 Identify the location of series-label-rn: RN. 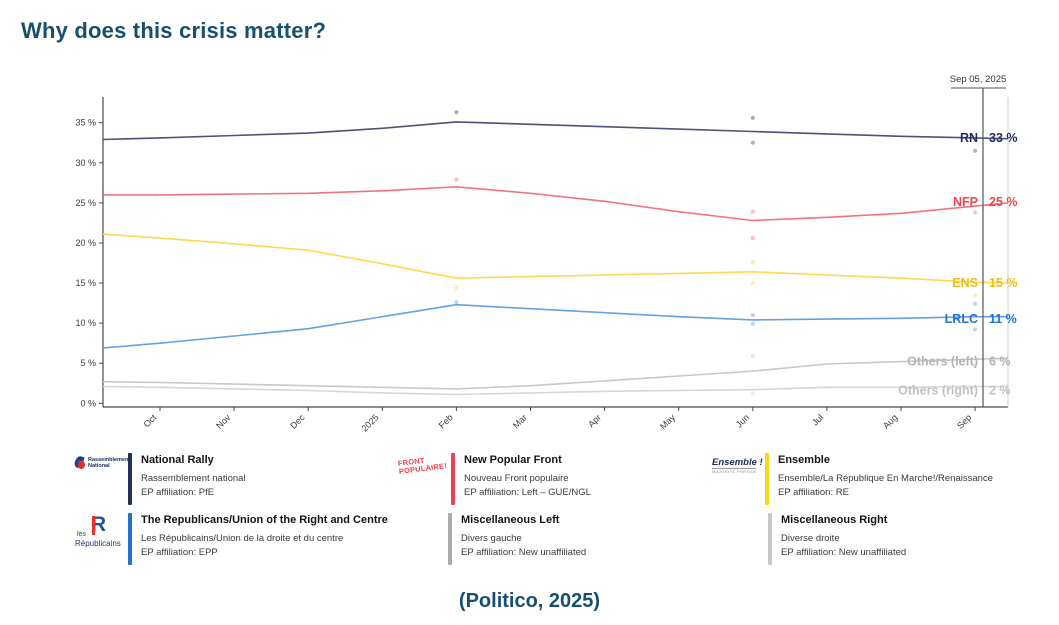
(969, 138).